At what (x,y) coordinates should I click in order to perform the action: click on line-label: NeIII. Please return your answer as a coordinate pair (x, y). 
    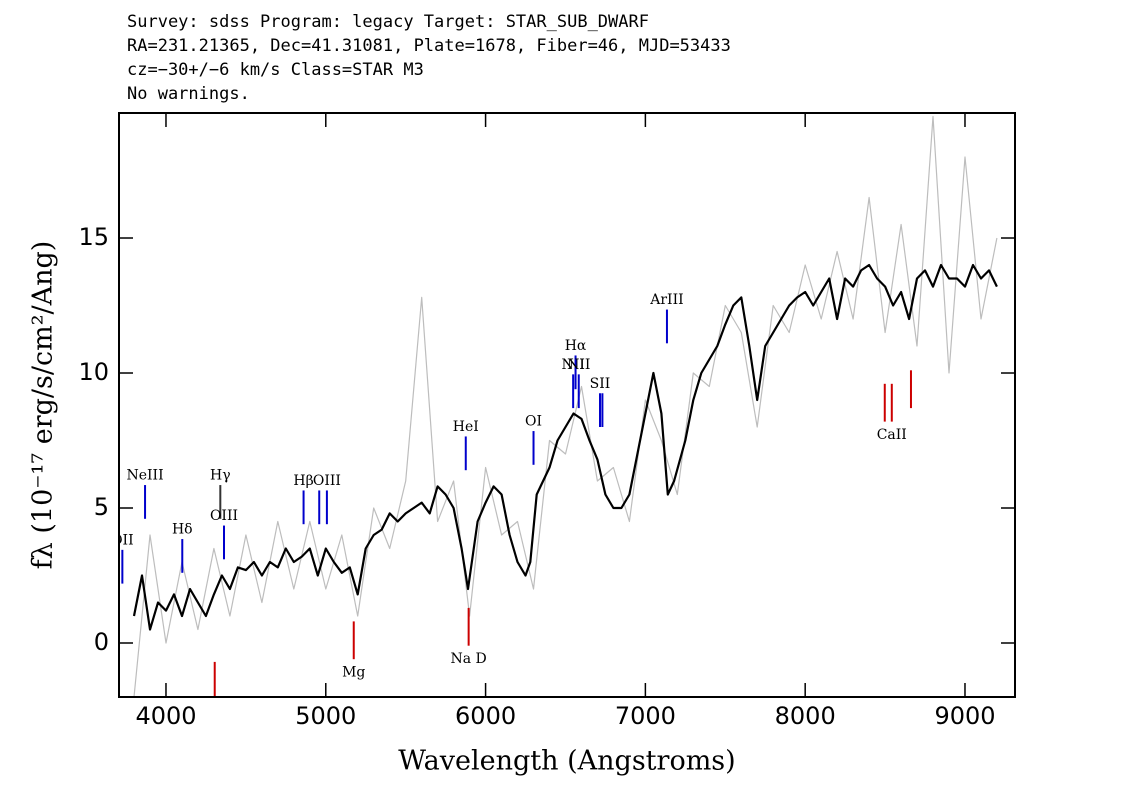
    Looking at the image, I should click on (144, 476).